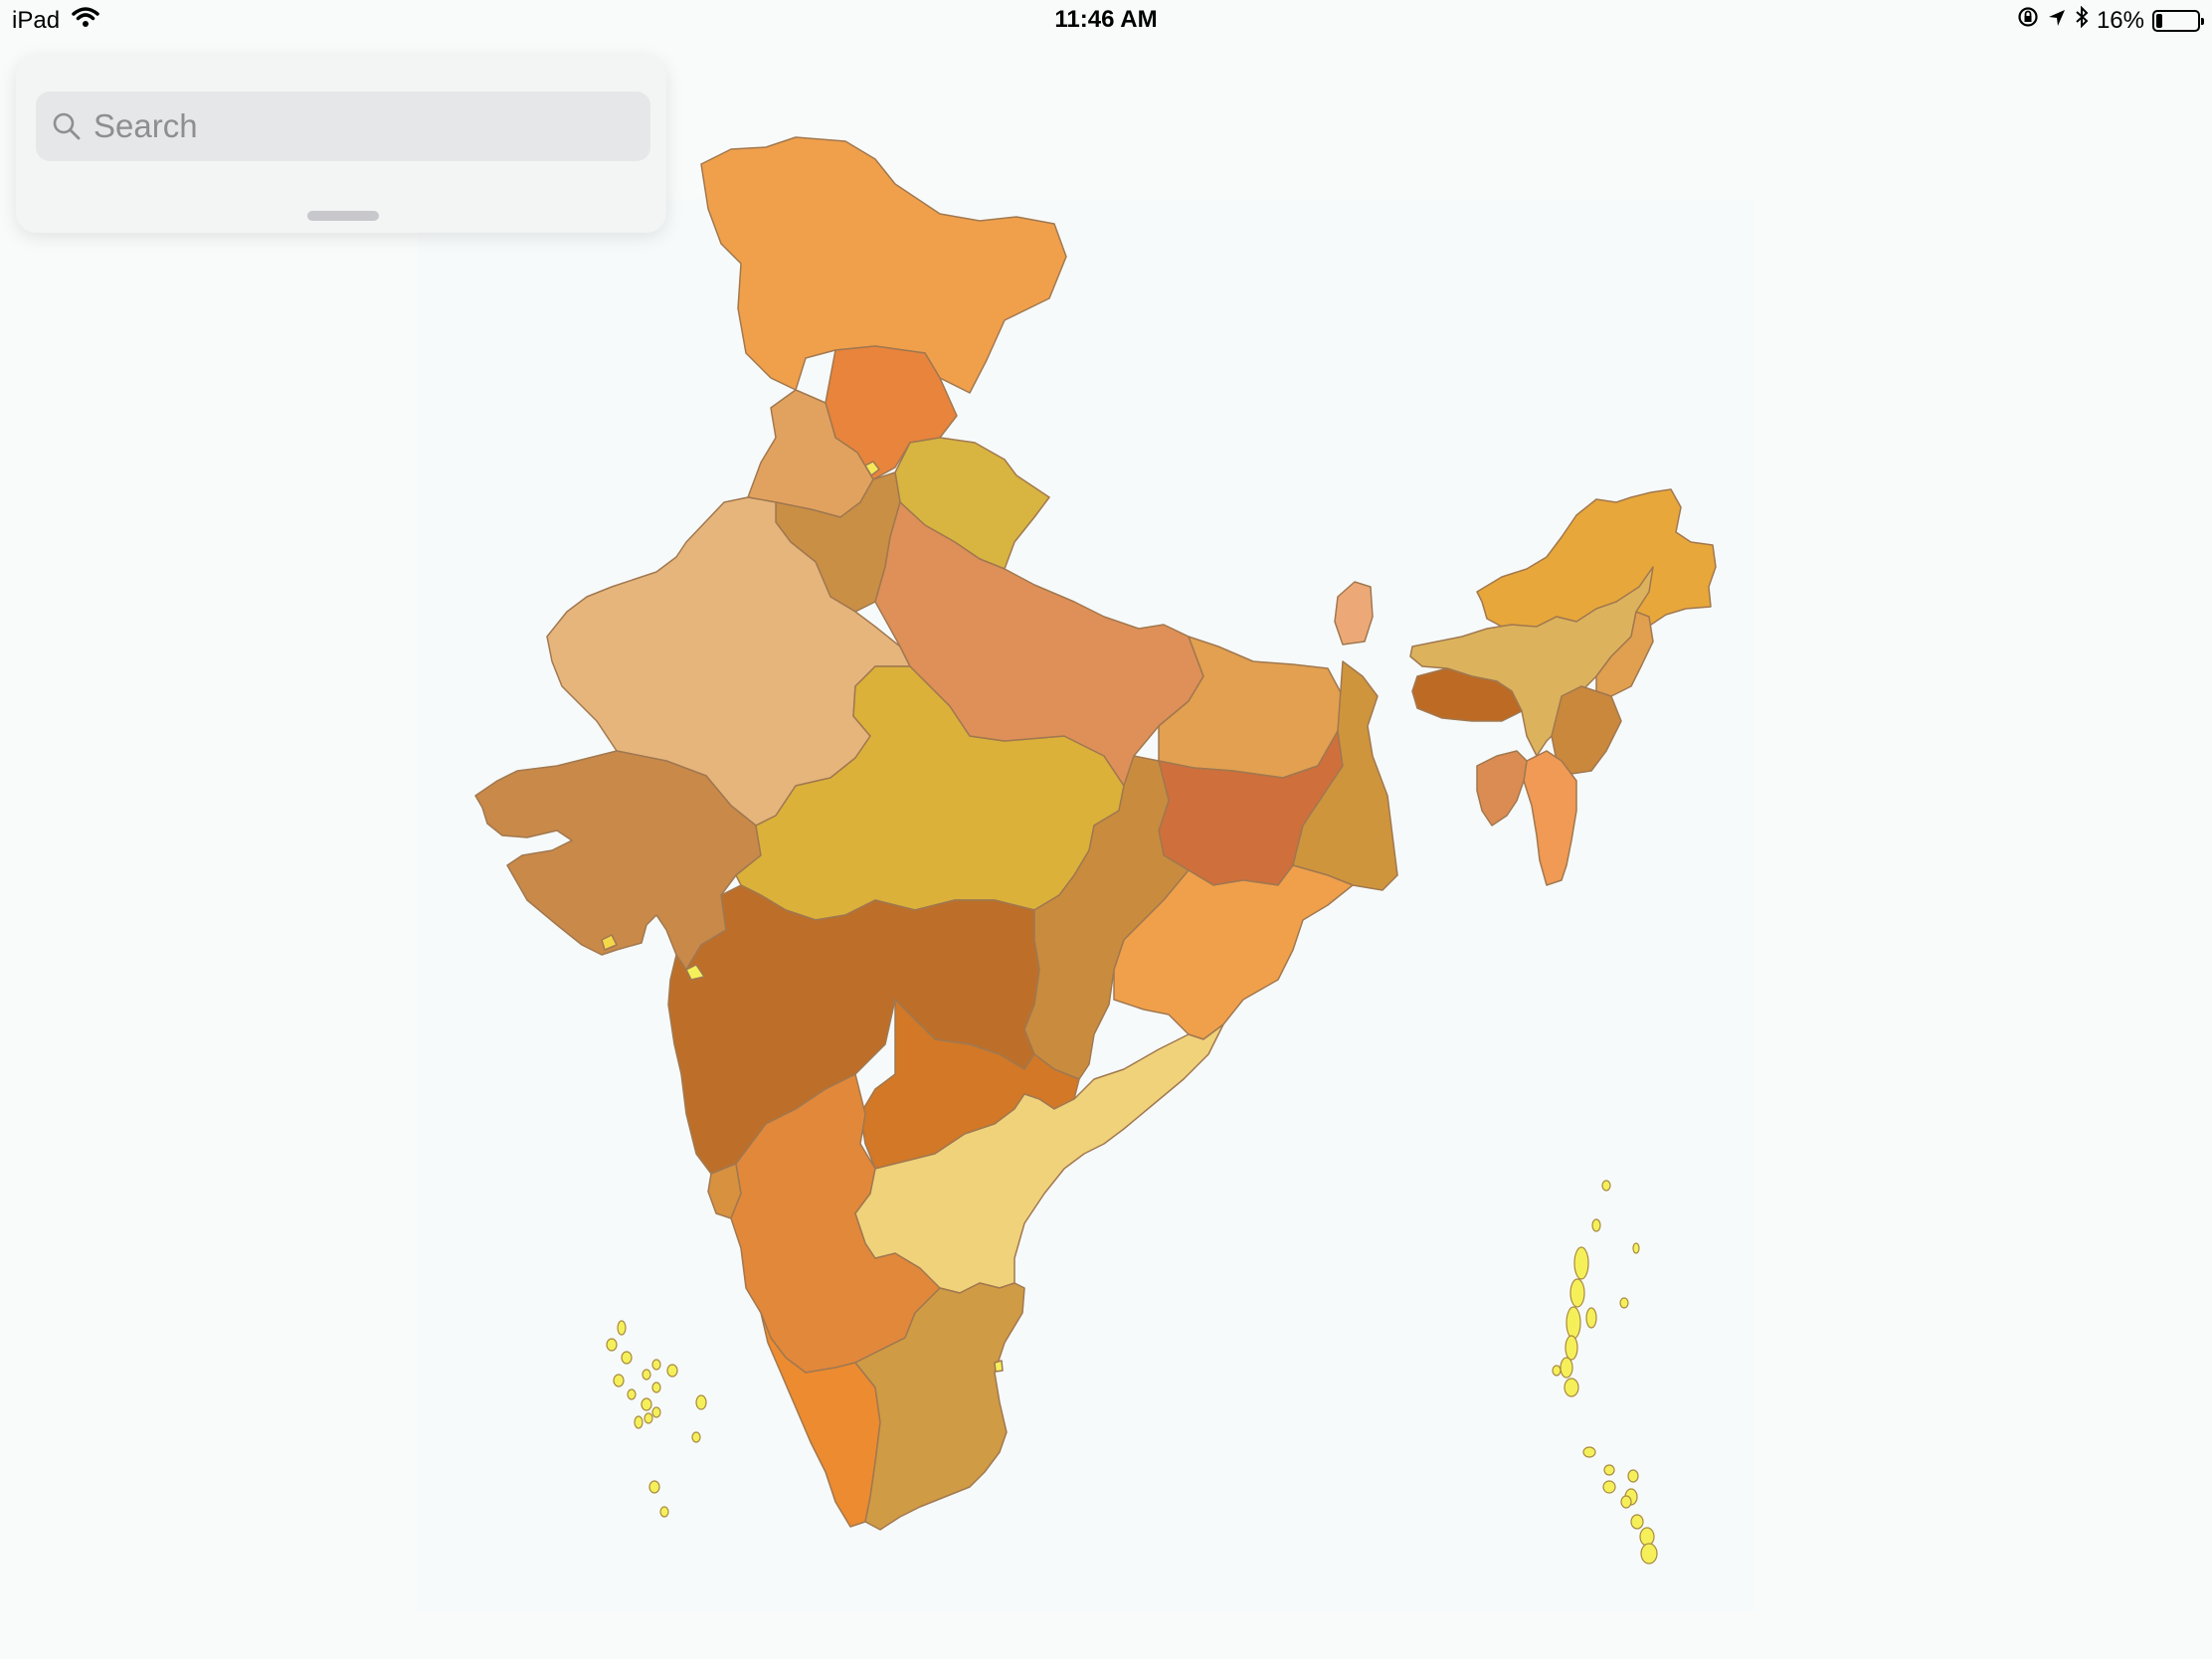 The width and height of the screenshot is (2212, 1659). What do you see at coordinates (872, 468) in the screenshot?
I see `region-delhi` at bounding box center [872, 468].